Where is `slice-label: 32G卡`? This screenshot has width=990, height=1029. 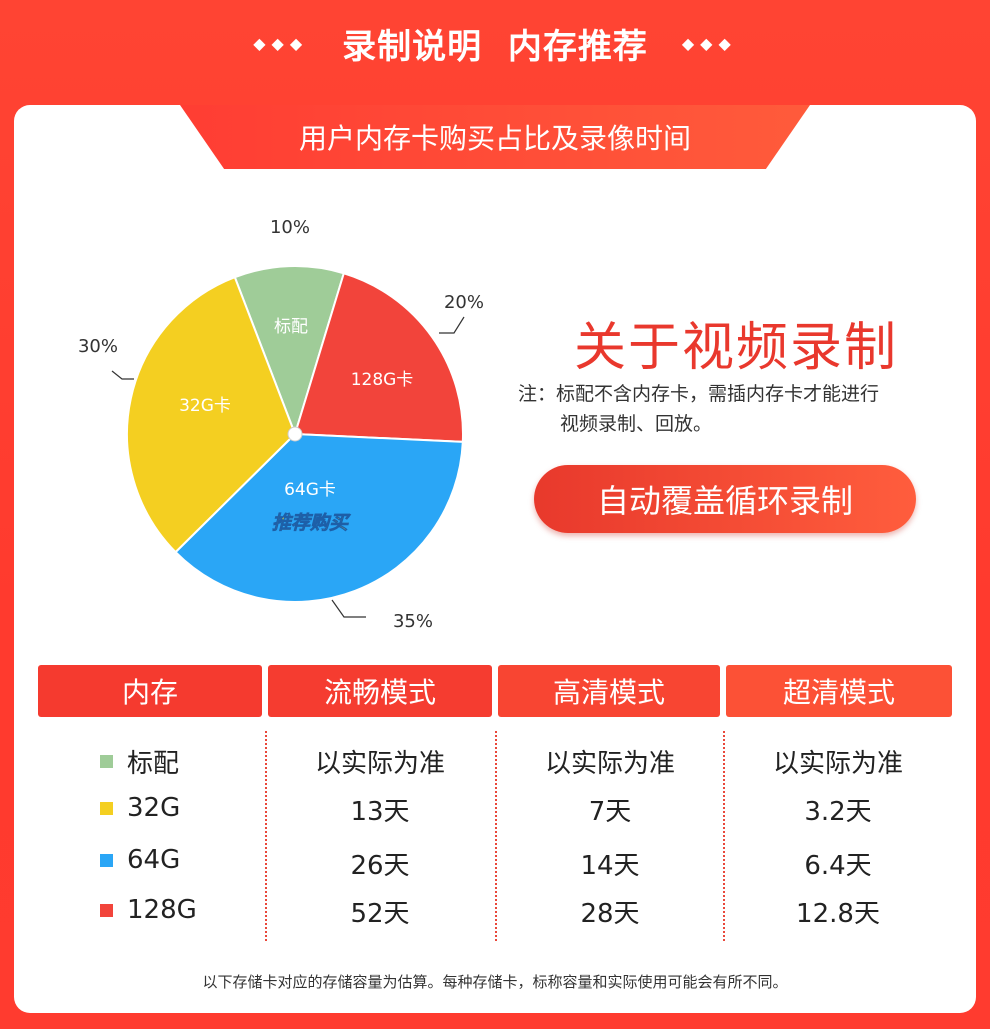 slice-label: 32G卡 is located at coordinates (205, 406).